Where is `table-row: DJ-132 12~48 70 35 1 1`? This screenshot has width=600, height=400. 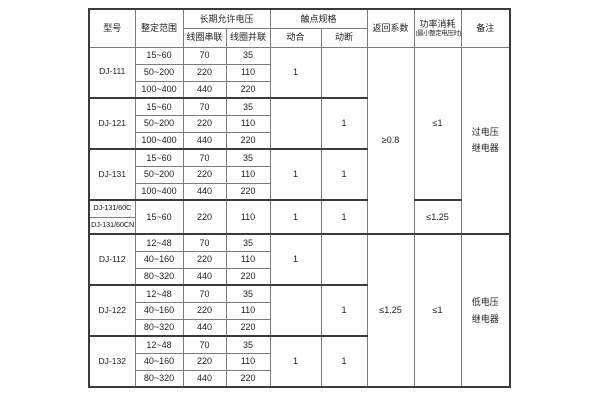 table-row: DJ-132 12~48 70 35 1 1 is located at coordinates (299, 361).